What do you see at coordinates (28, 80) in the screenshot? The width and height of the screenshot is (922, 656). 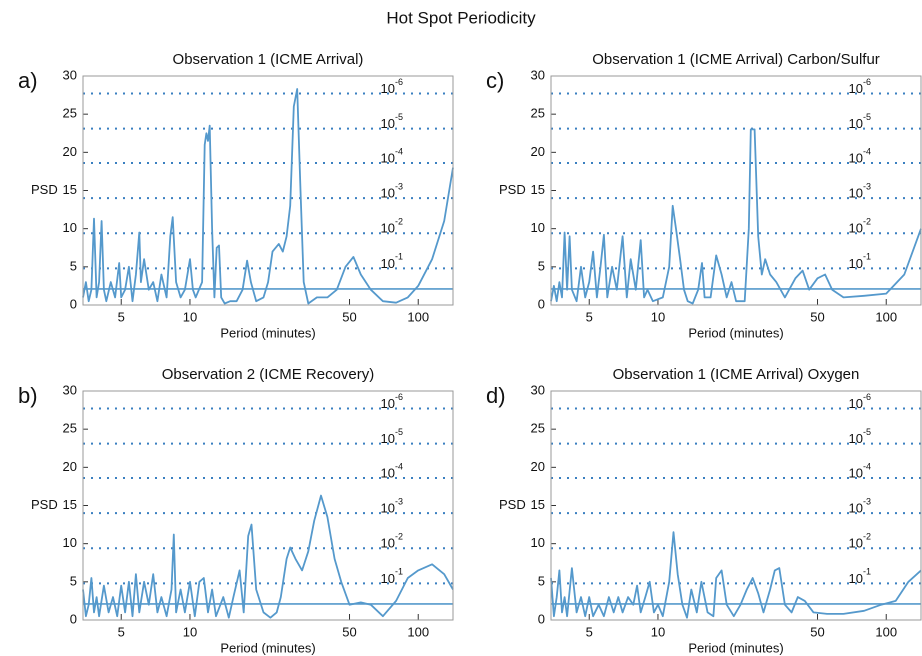 I see `panel-label: a)` at bounding box center [28, 80].